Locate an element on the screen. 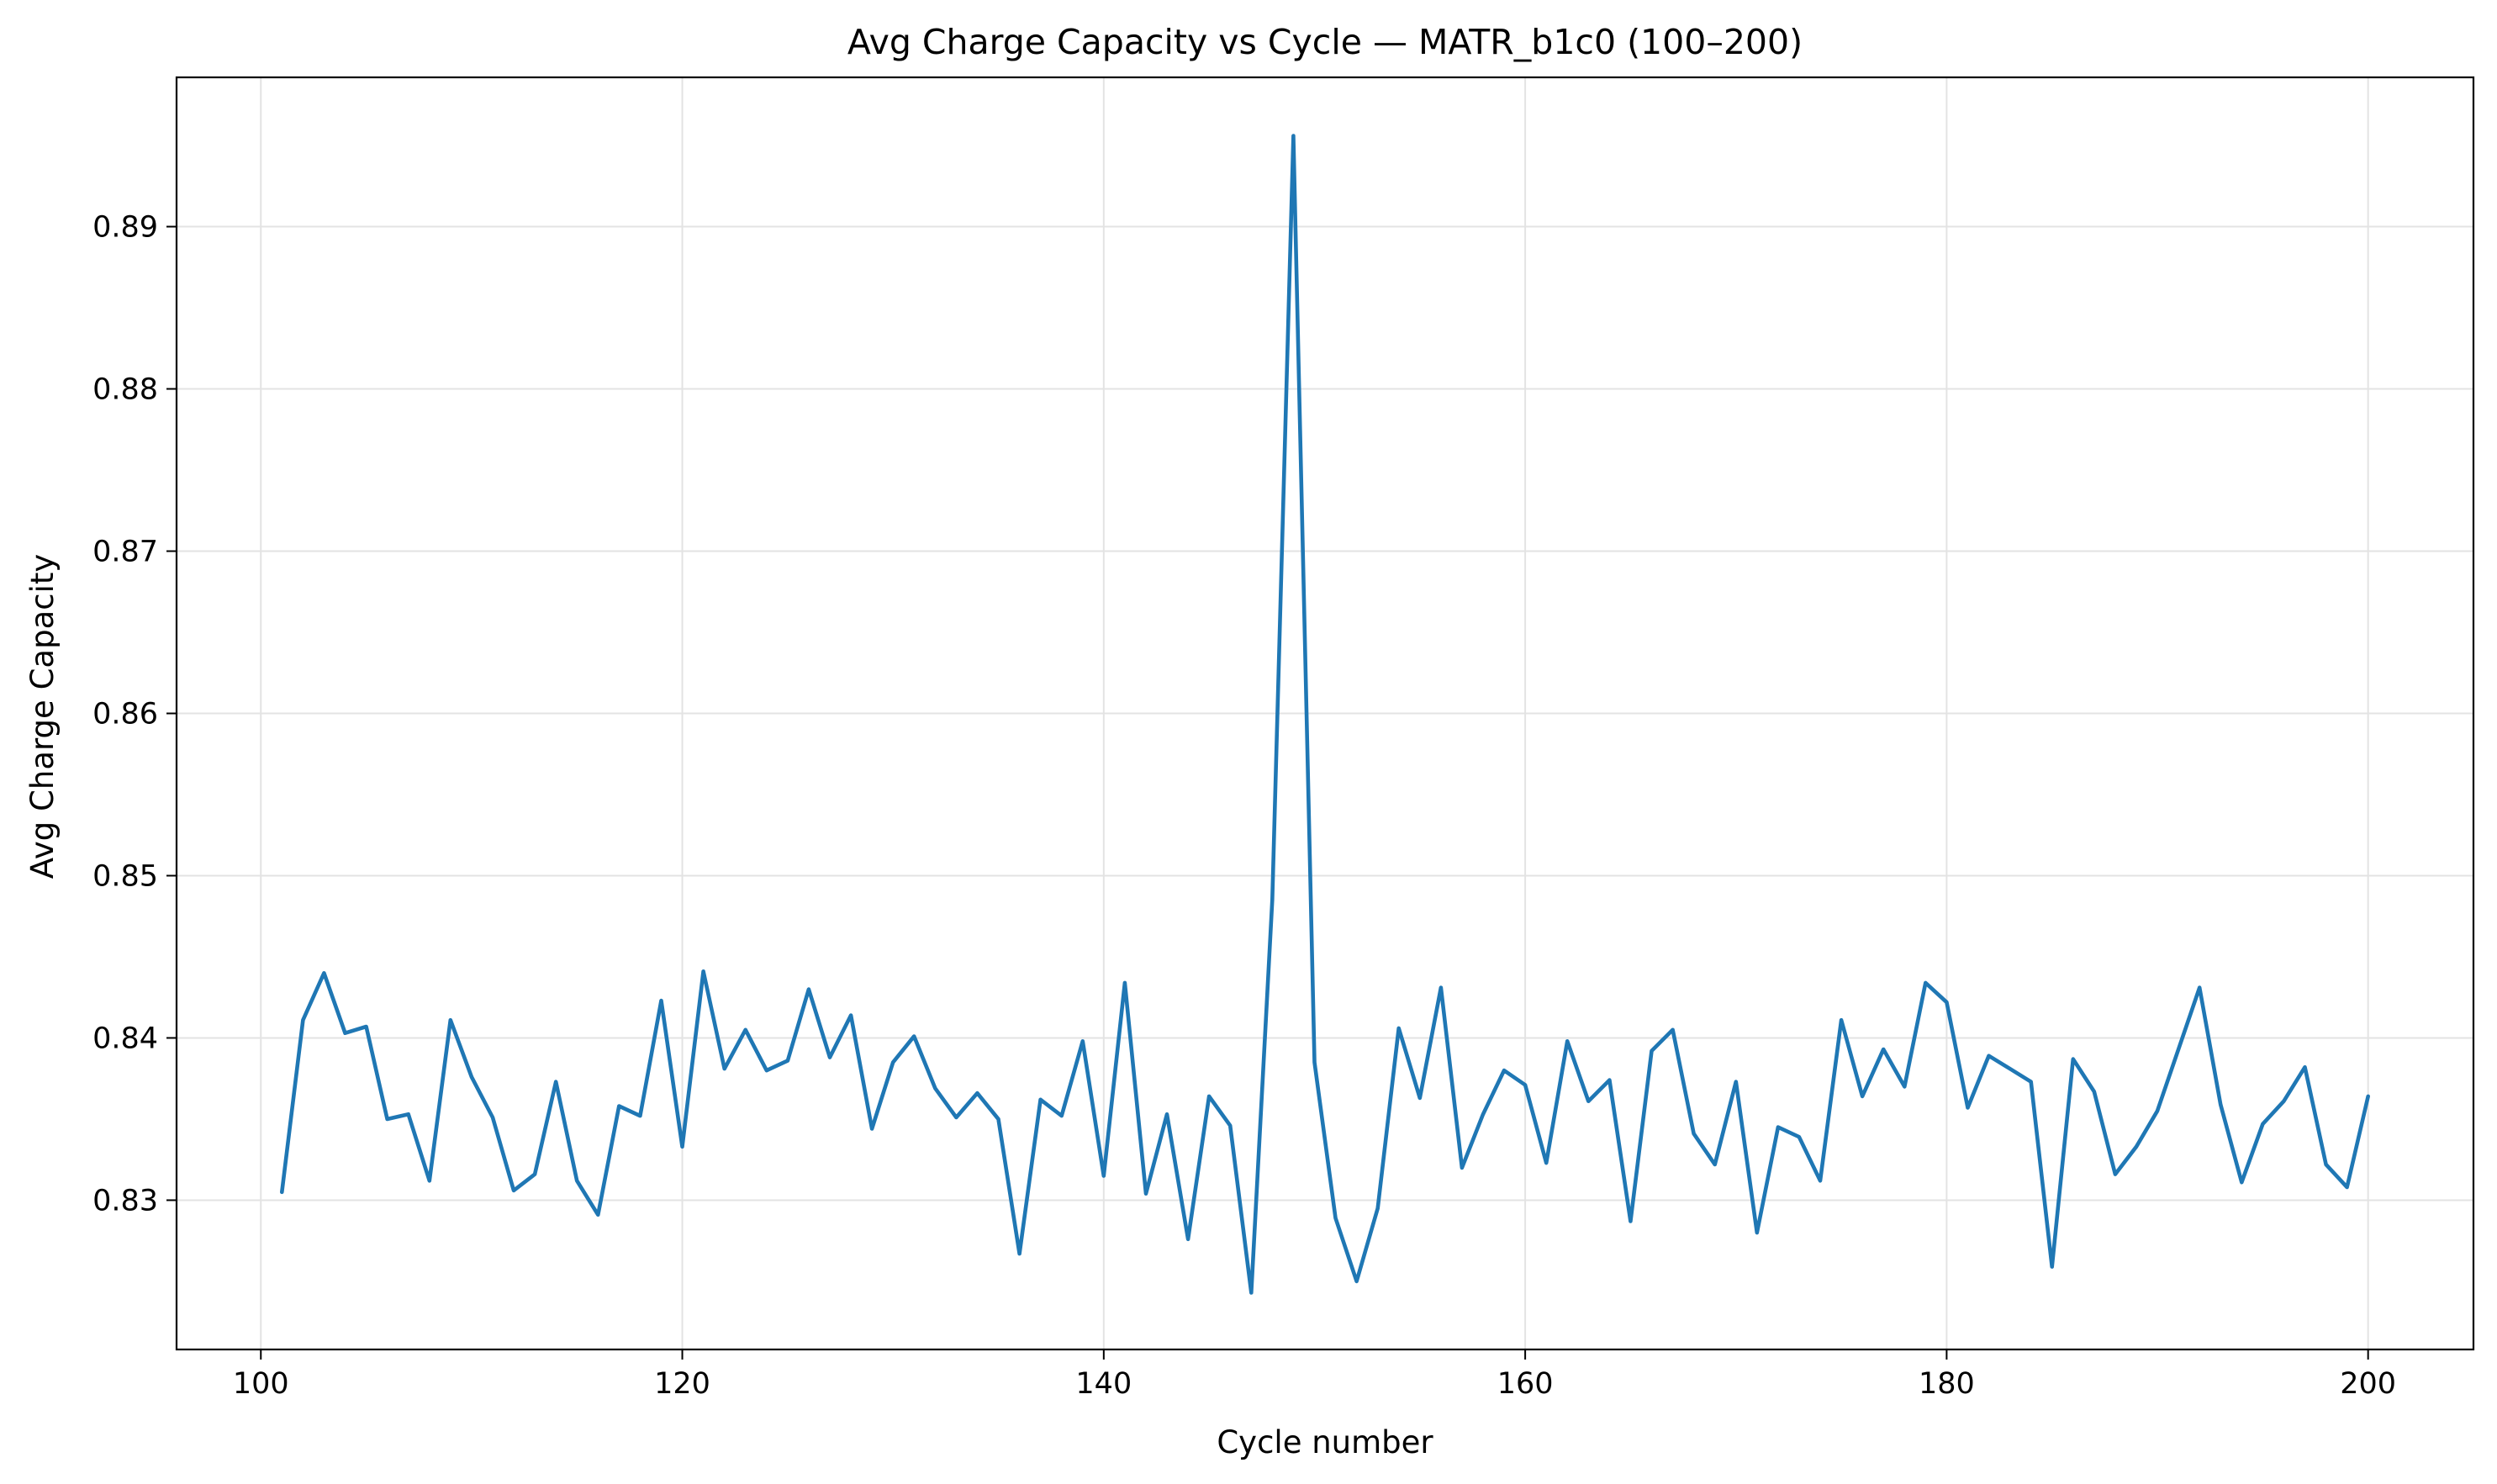 The width and height of the screenshot is (2497, 1484). x-tick-label: 140 is located at coordinates (1103, 1384).